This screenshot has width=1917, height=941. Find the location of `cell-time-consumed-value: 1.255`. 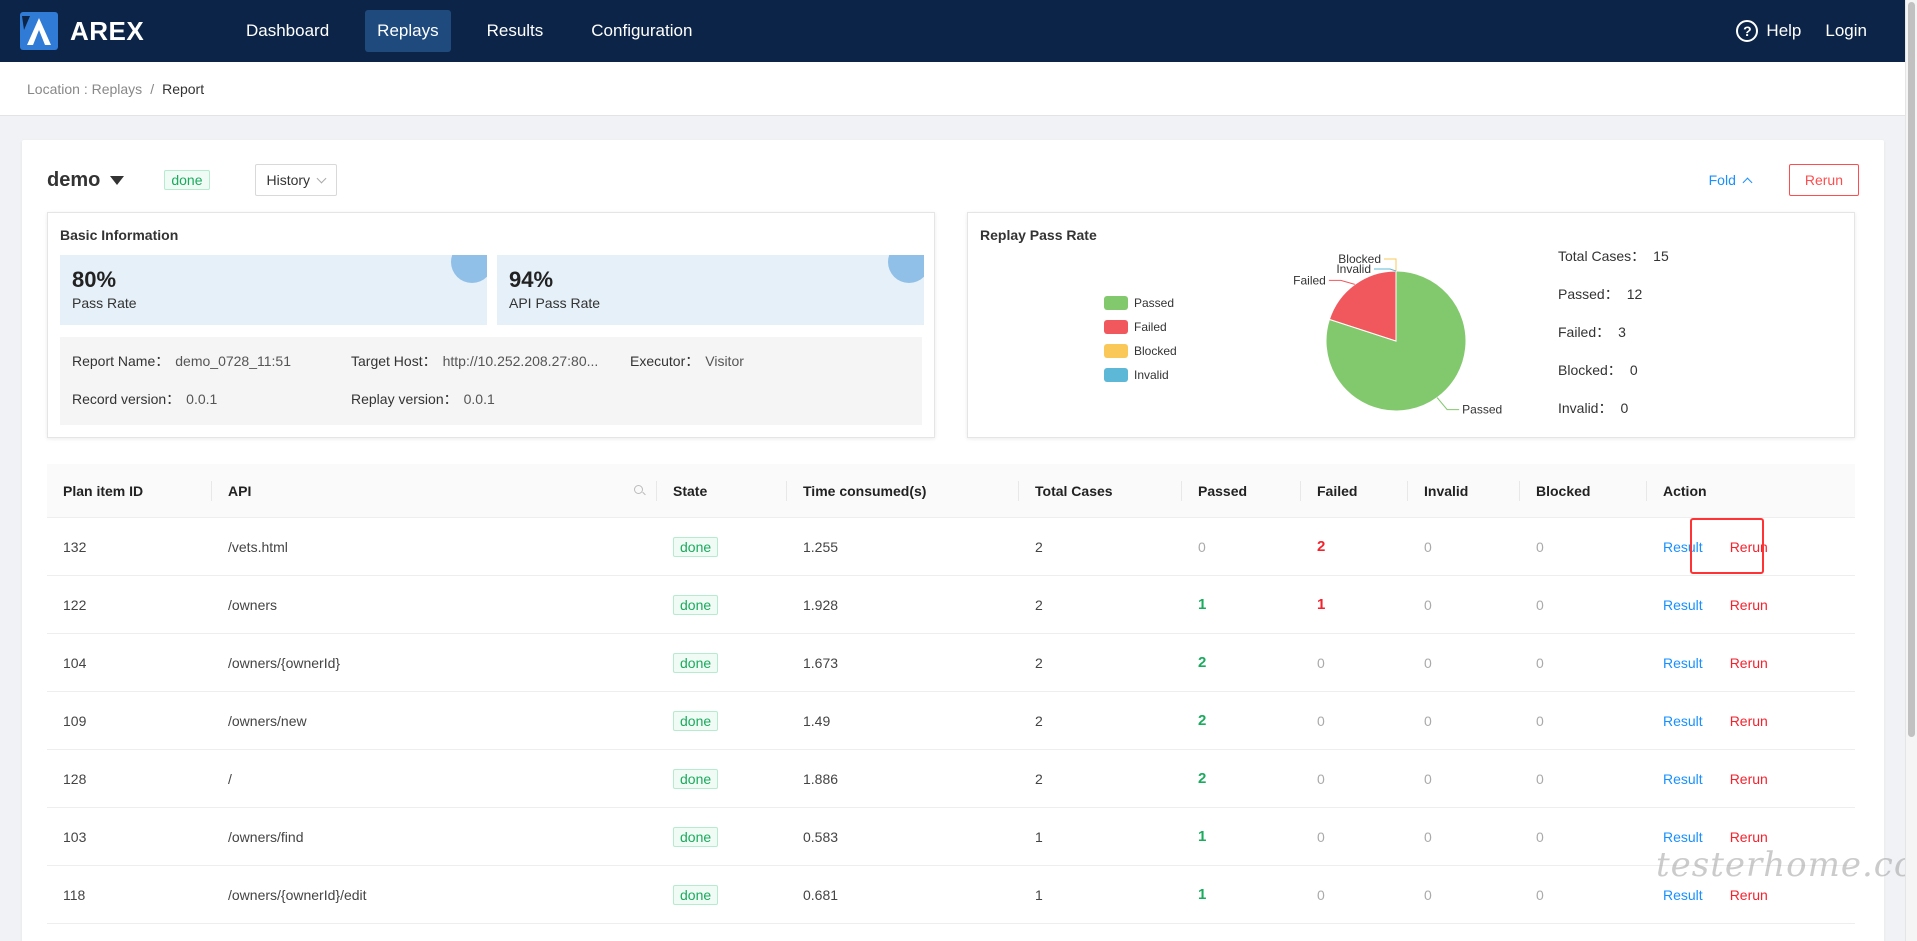

cell-time-consumed-value: 1.255 is located at coordinates (821, 546).